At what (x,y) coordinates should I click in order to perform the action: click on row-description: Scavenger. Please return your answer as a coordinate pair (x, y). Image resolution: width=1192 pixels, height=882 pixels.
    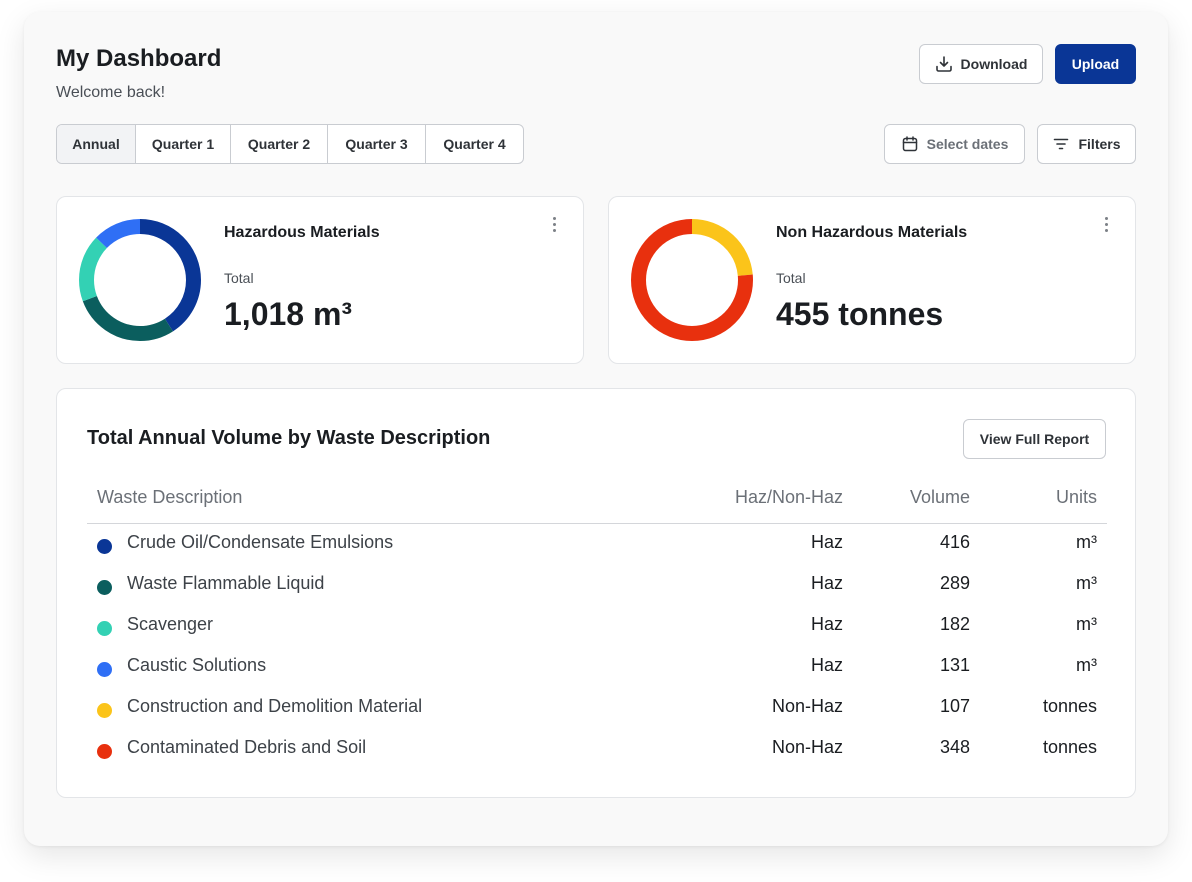
    Looking at the image, I should click on (170, 624).